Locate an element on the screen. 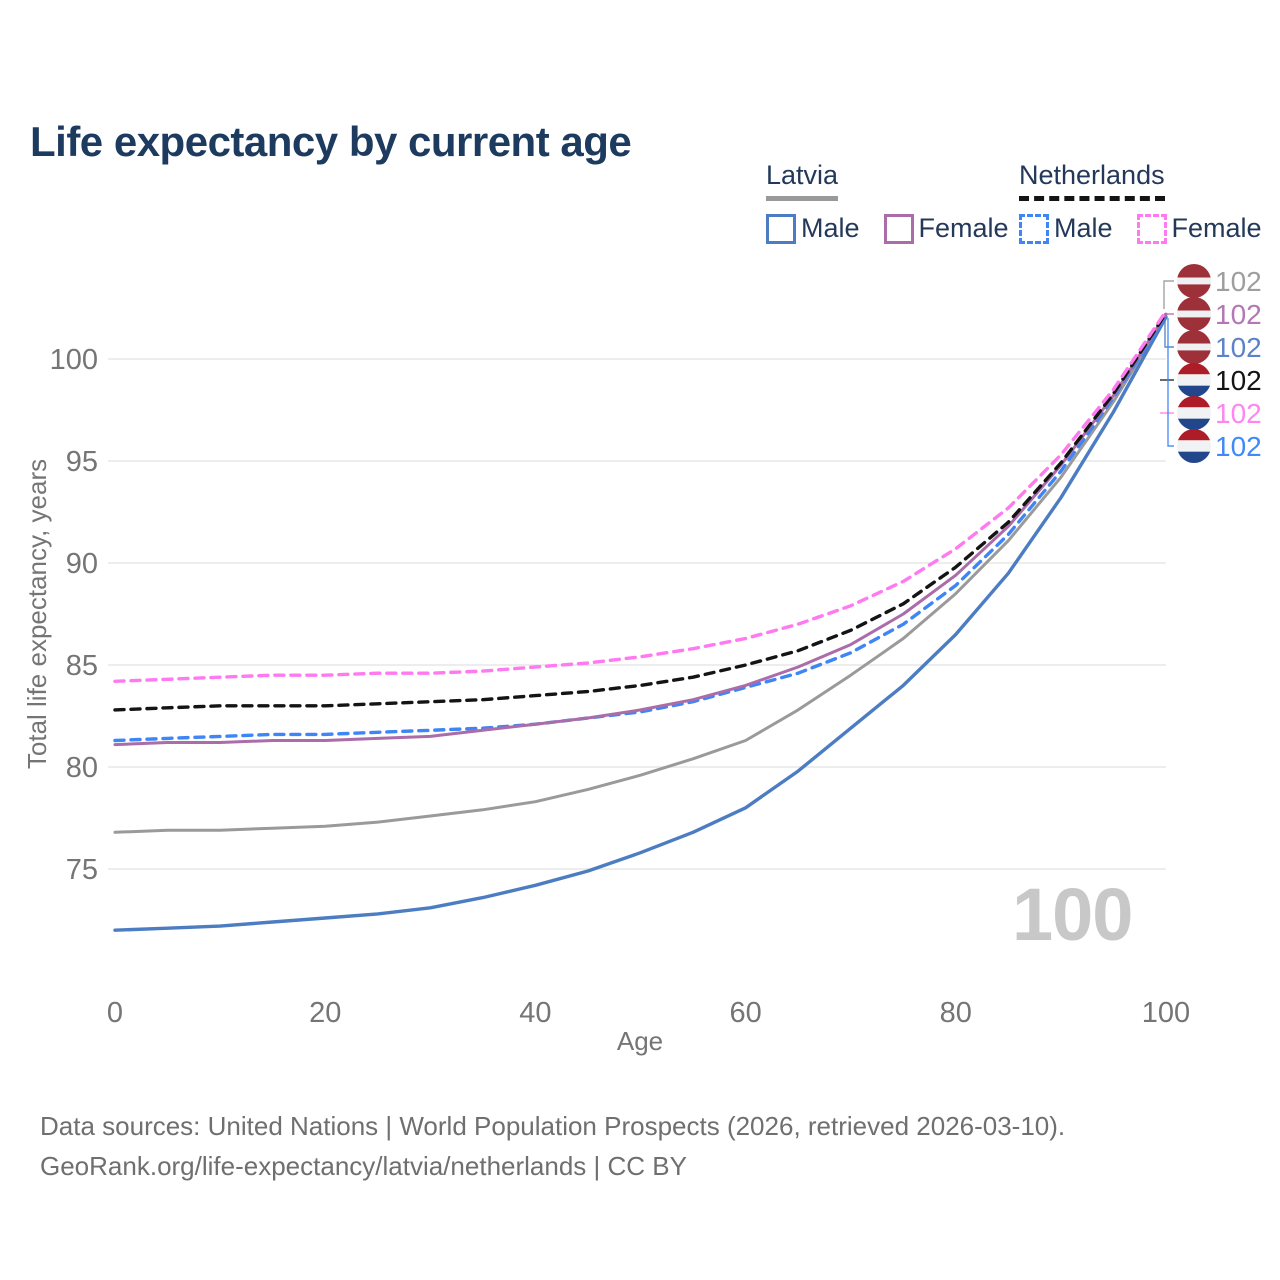 The width and height of the screenshot is (1280, 1280). legend-swatch-latvia-male-icon is located at coordinates (781, 228).